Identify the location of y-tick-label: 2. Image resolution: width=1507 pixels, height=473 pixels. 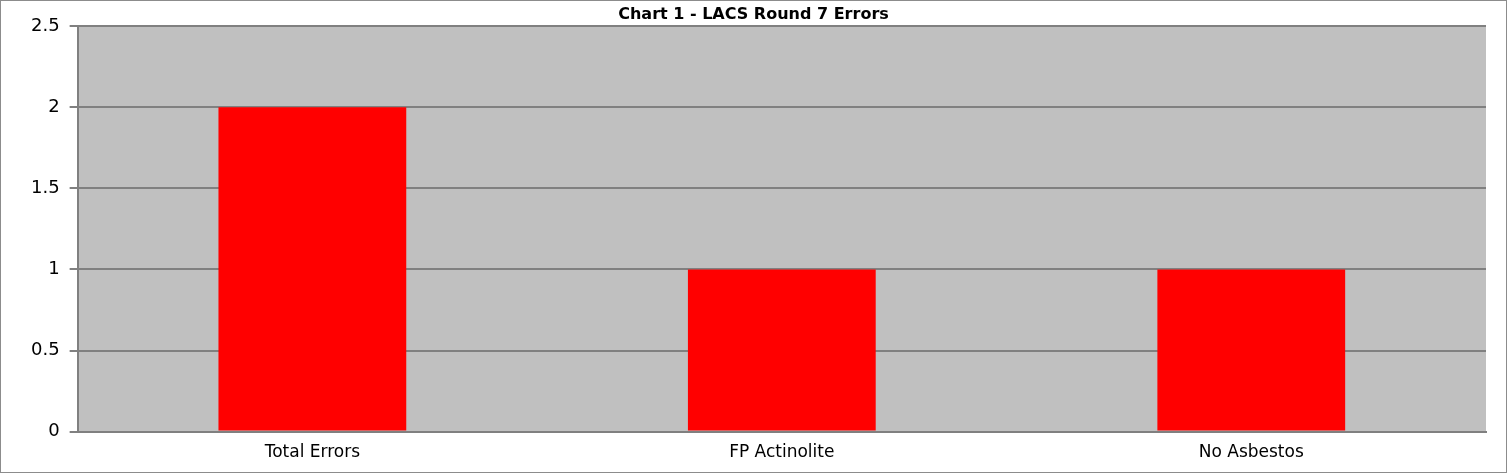
(54, 105).